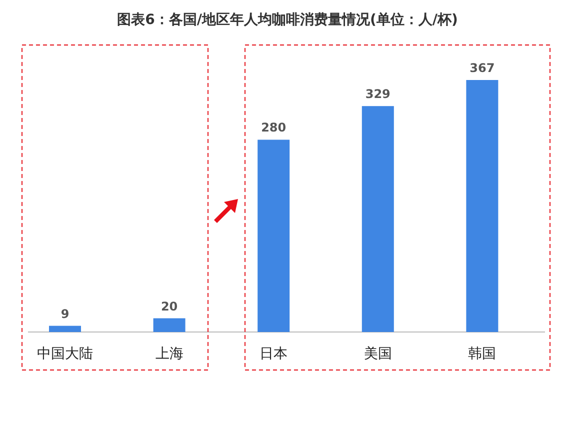 This screenshot has width=575, height=425. Describe the element at coordinates (169, 354) in the screenshot. I see `x-tick-label: 上海` at that location.